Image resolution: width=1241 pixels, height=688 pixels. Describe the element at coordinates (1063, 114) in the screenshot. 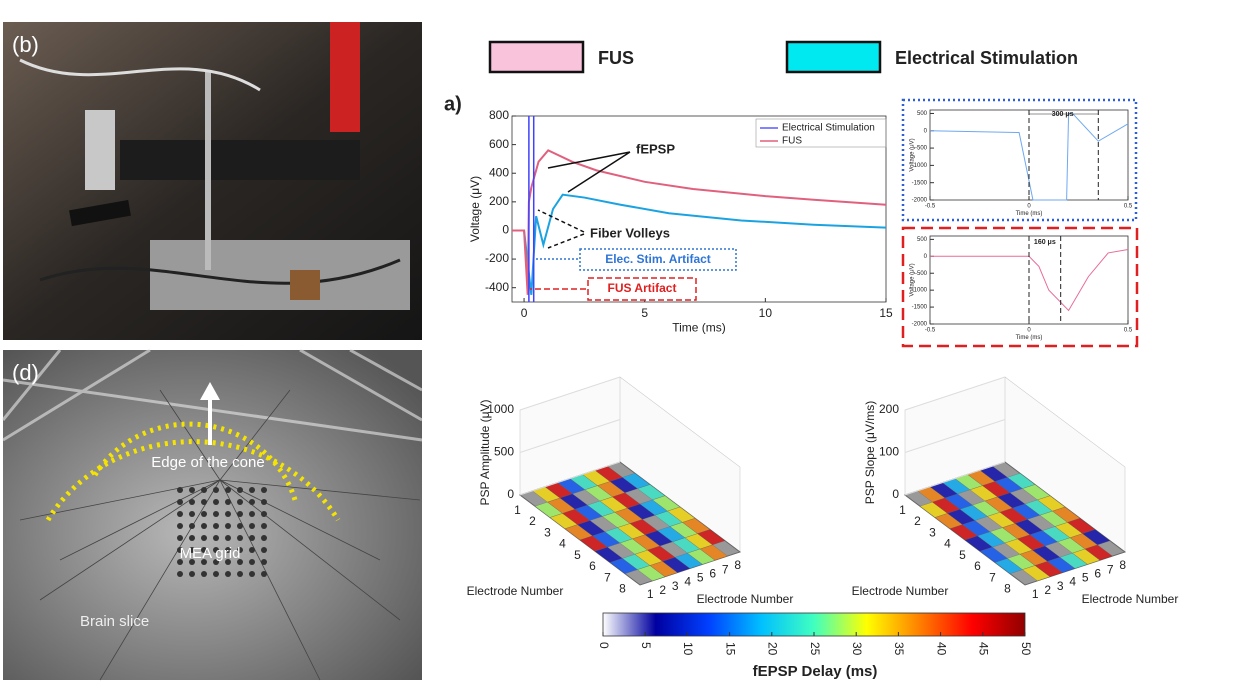

I see `annotation: 300 μs` at that location.